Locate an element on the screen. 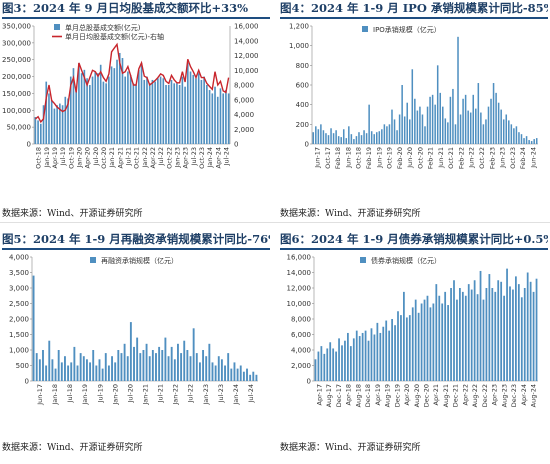 The height and width of the screenshot is (464, 550). legend-label: 单月日均股基成交额(亿元)-右轴 is located at coordinates (114, 36).